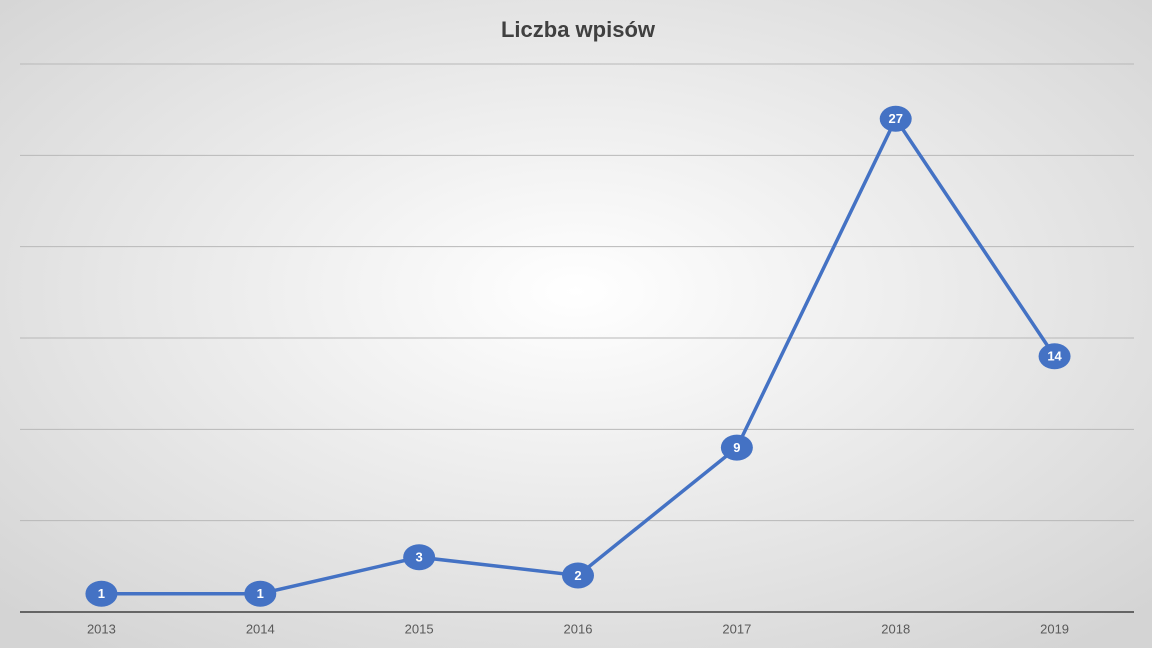 Image resolution: width=1152 pixels, height=648 pixels. I want to click on data-label: 3, so click(419, 557).